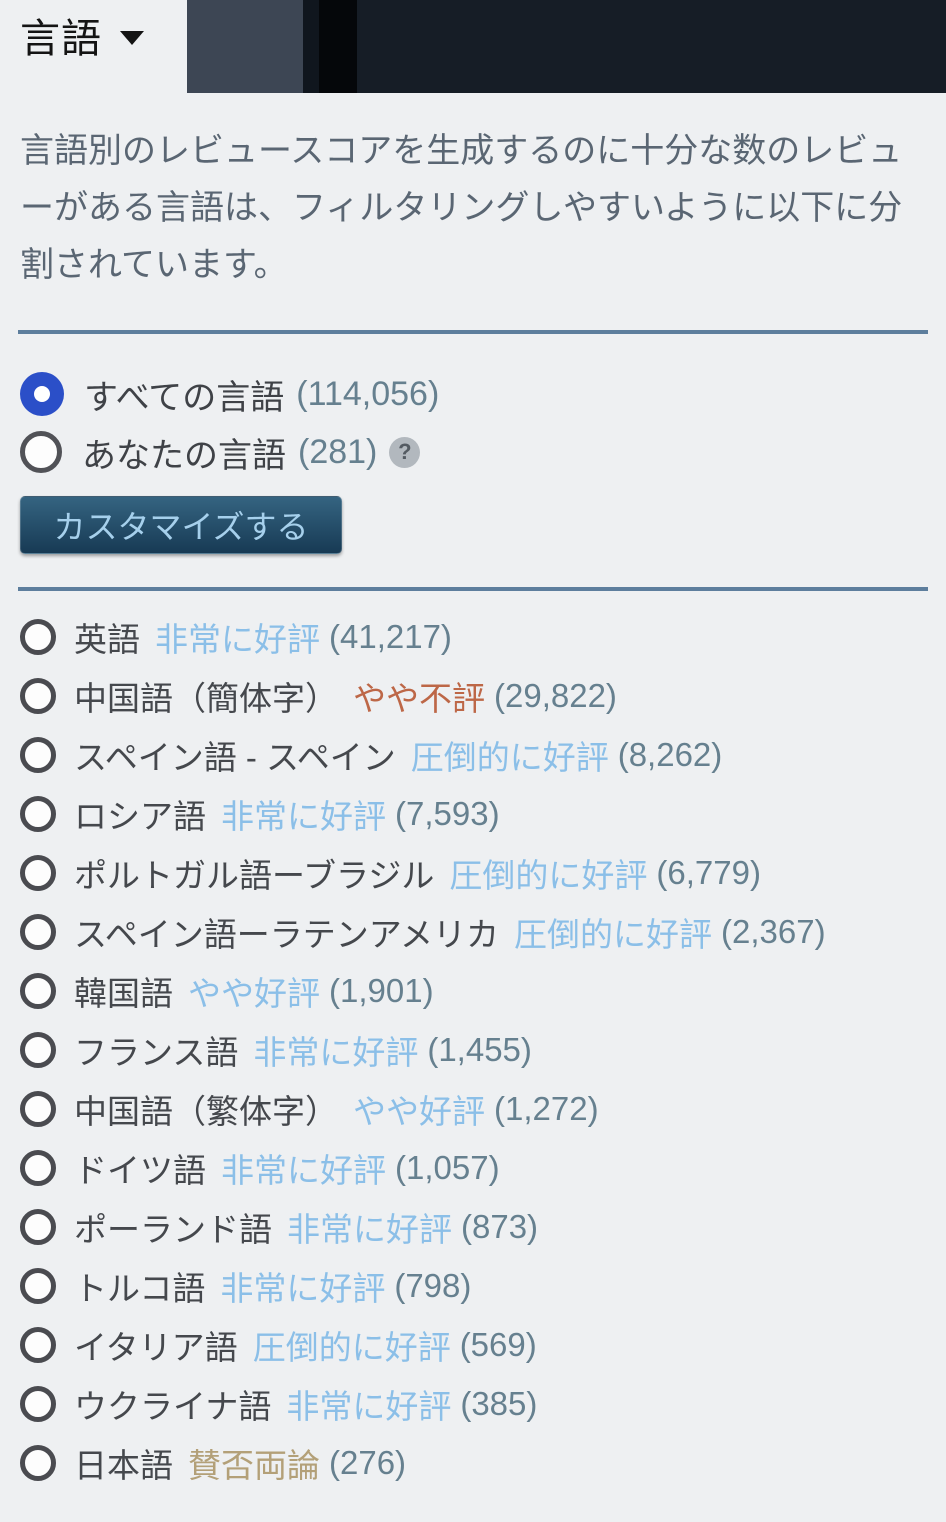  What do you see at coordinates (254, 875) in the screenshot?
I see `language-label: ポルトガル語ーブラジル` at bounding box center [254, 875].